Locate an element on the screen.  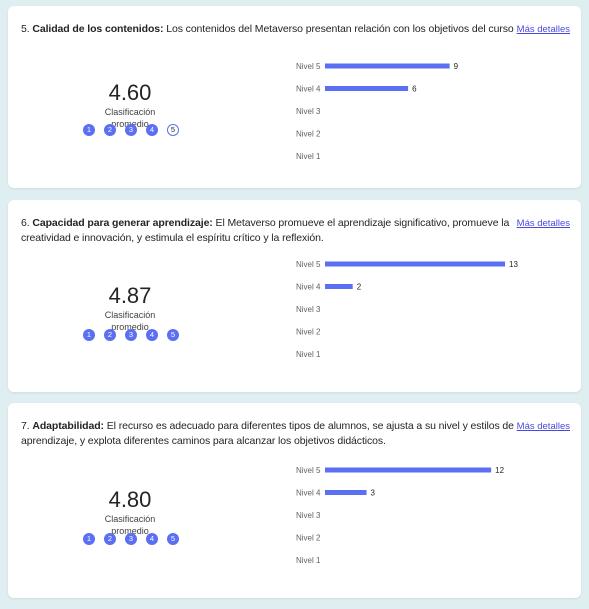
average-rating: 4.60 Clasificación promedio is located at coordinates (130, 105).